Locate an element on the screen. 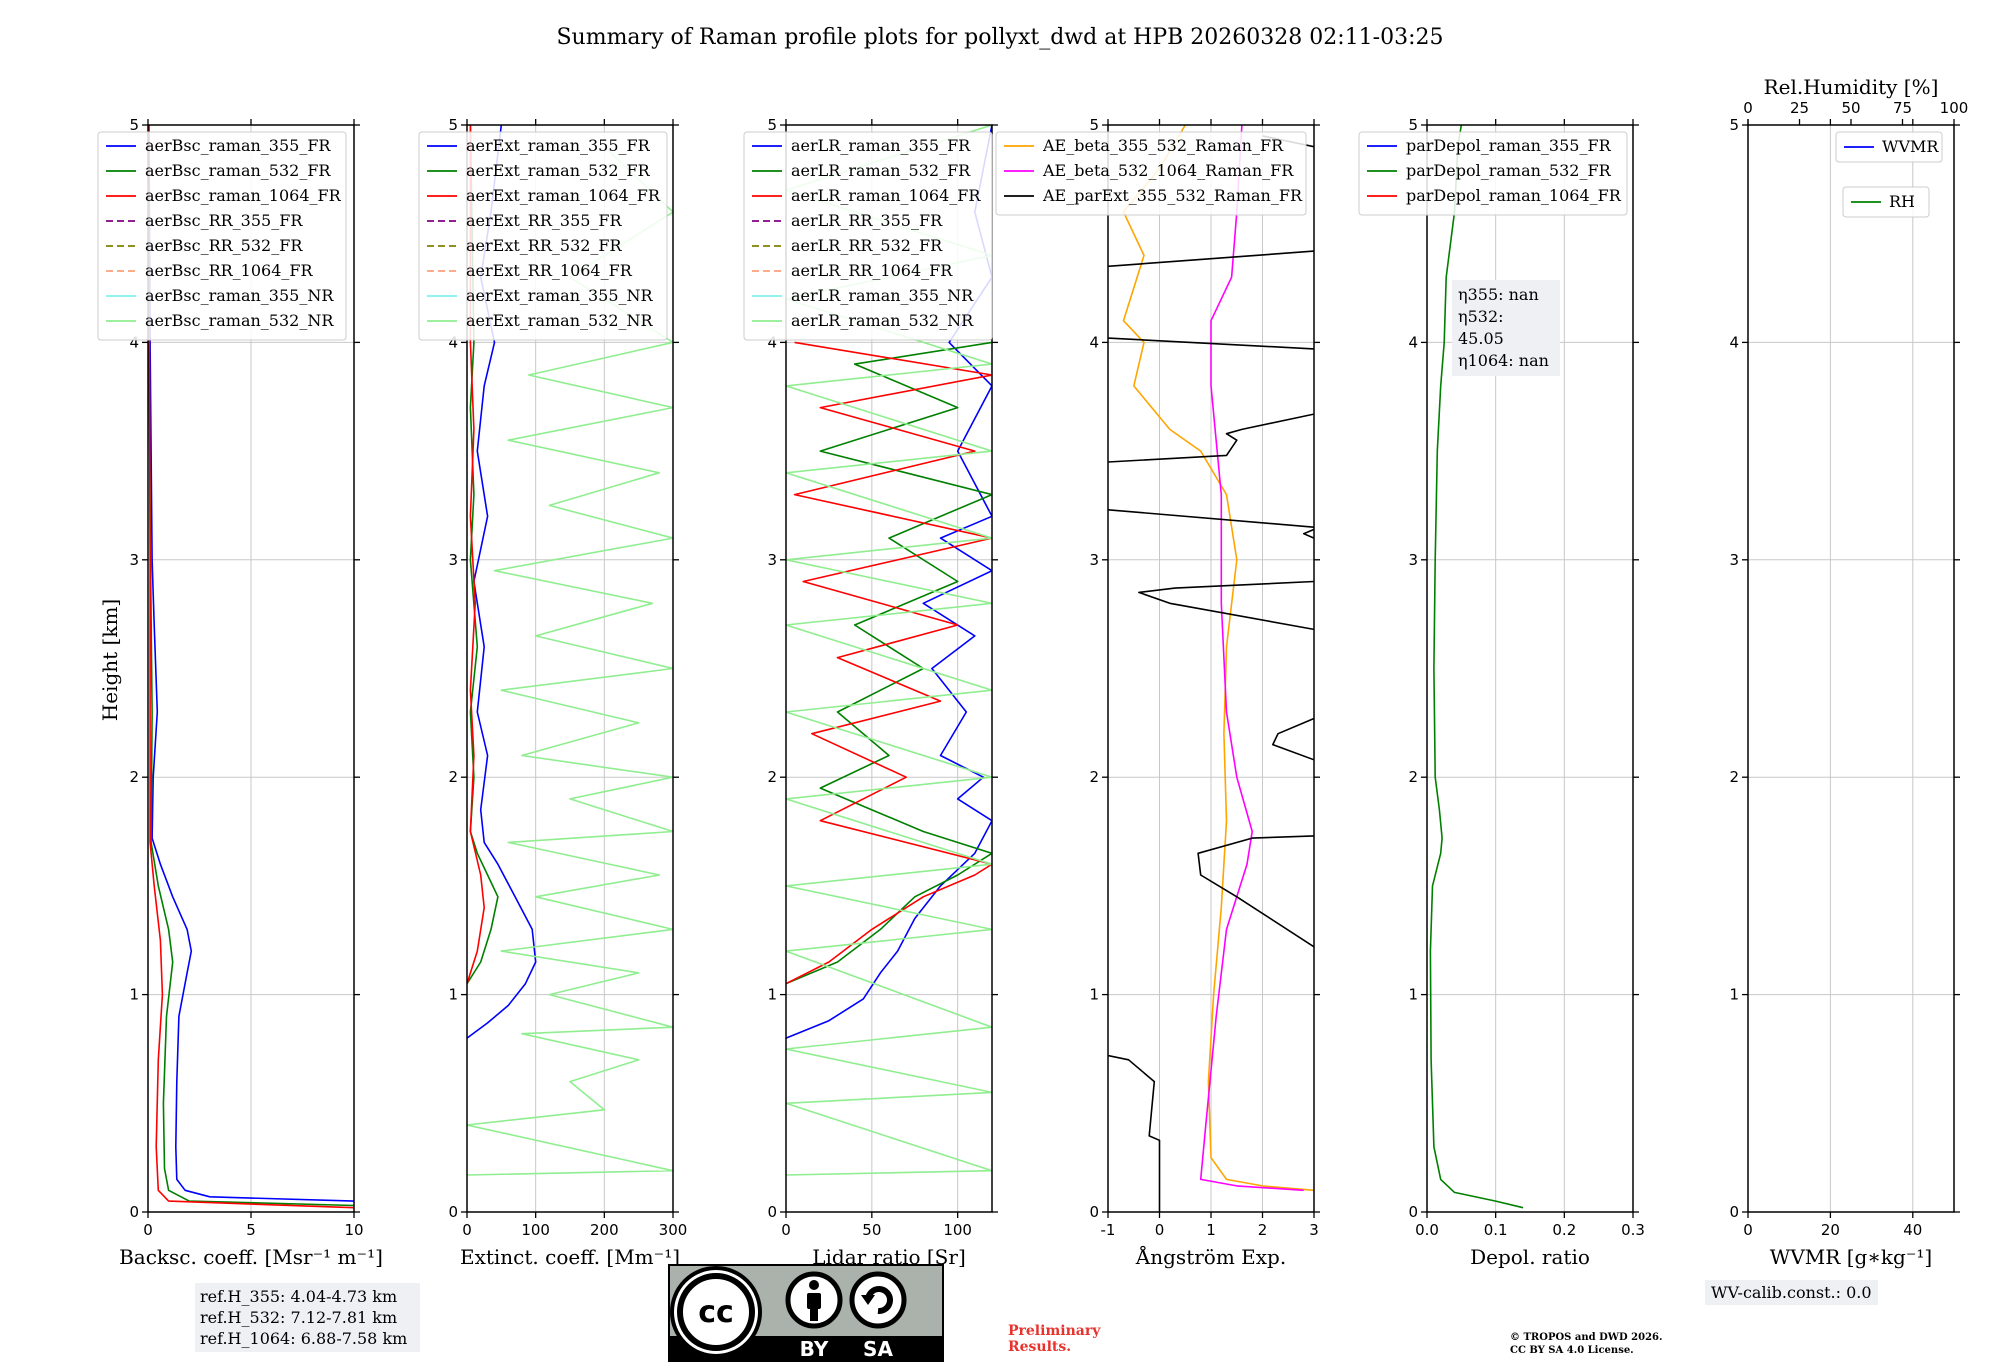  ext-x-tick-label: 0 is located at coordinates (467, 1230).